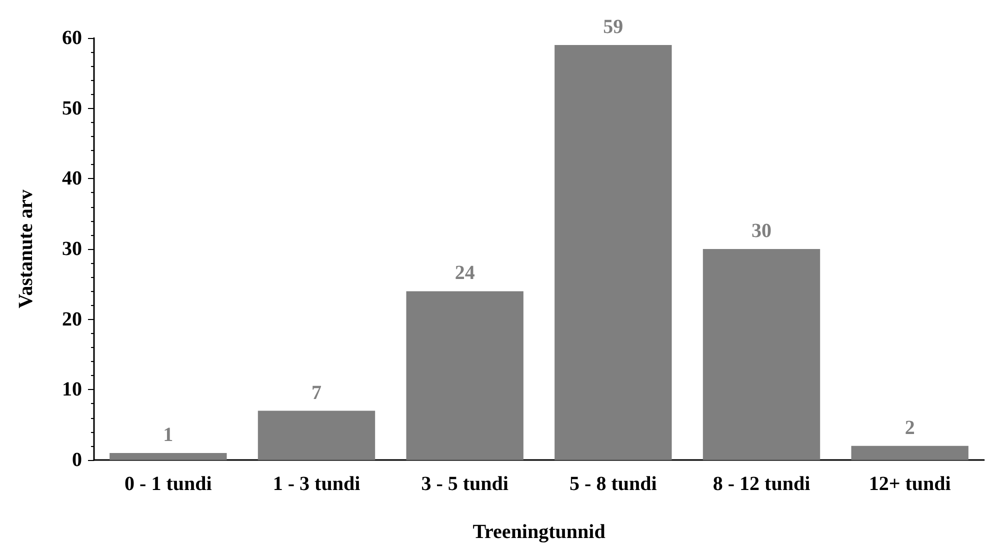  Describe the element at coordinates (761, 484) in the screenshot. I see `x-tick-label: 8 - 12 tundi` at that location.